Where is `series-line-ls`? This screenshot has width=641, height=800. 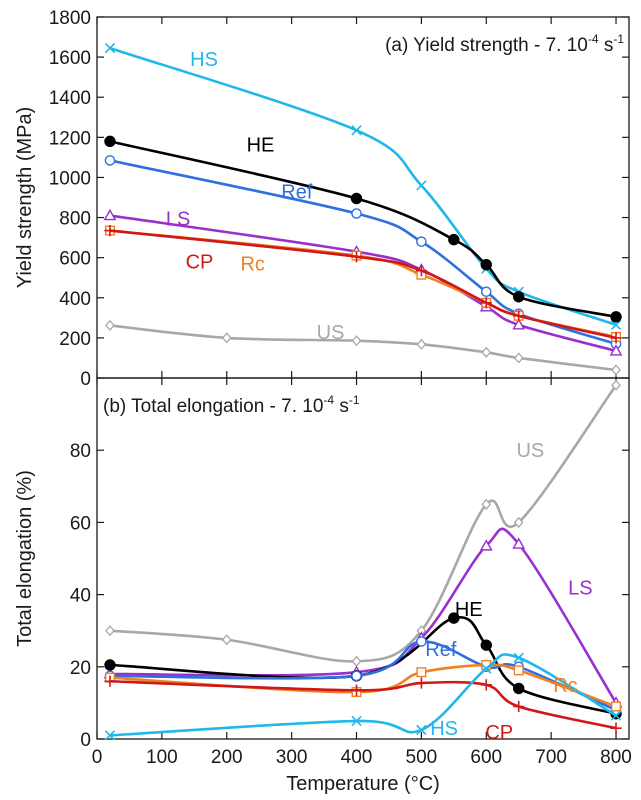 series-line-ls is located at coordinates (363, 283).